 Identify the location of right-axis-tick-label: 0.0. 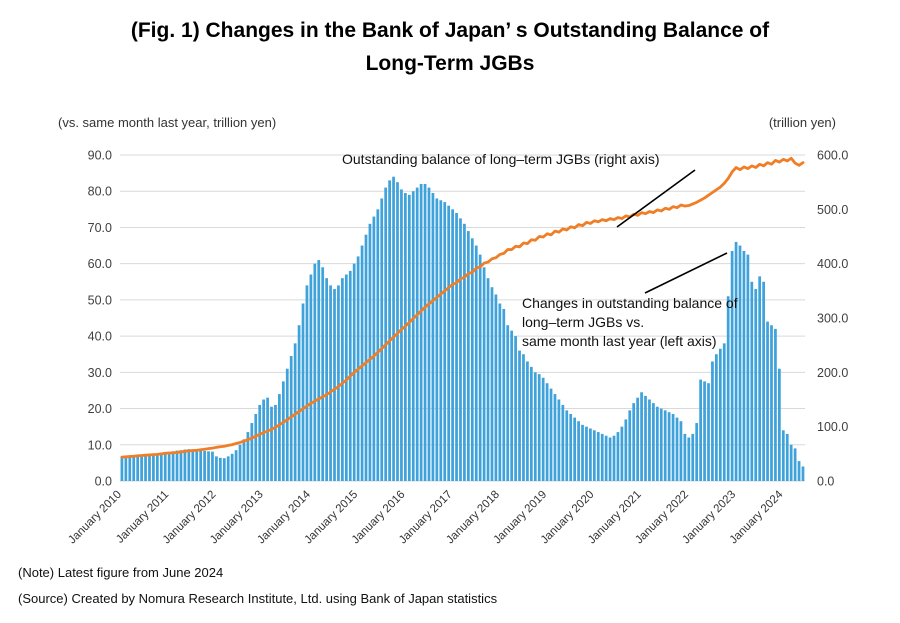
(825, 482).